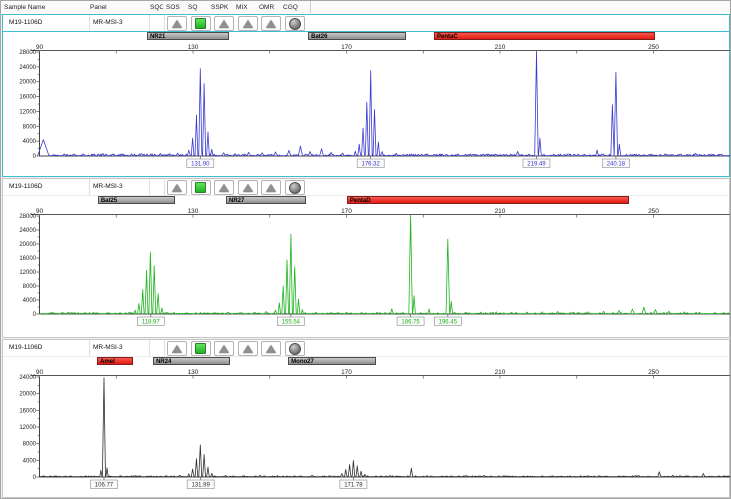 The height and width of the screenshot is (499, 731). Describe the element at coordinates (500, 211) in the screenshot. I see `x-axis-tick-label: 210` at that location.